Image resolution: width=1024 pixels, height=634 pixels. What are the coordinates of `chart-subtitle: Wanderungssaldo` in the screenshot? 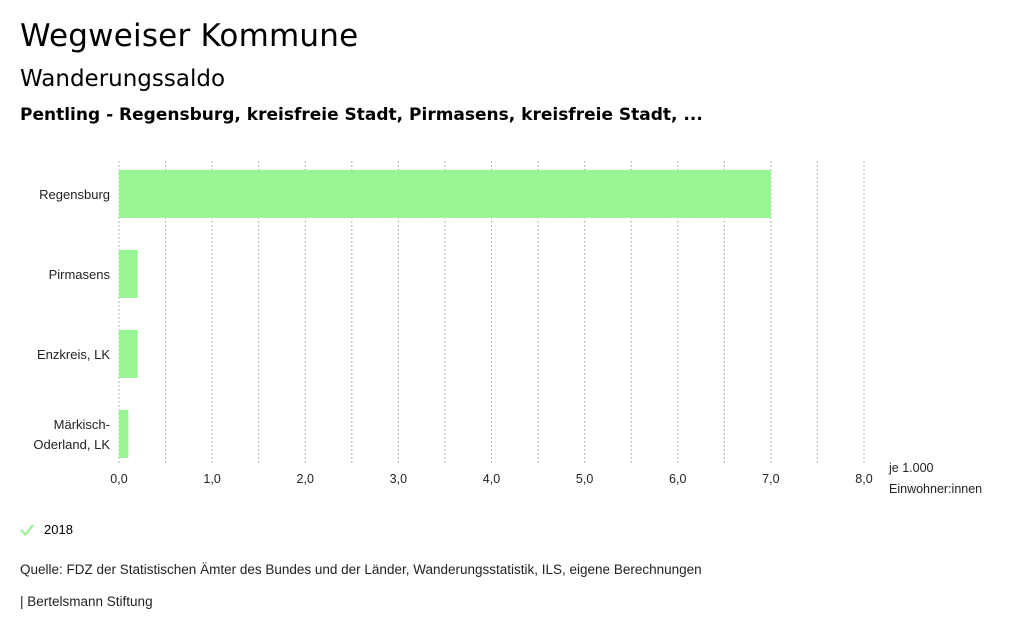 It's located at (123, 79).